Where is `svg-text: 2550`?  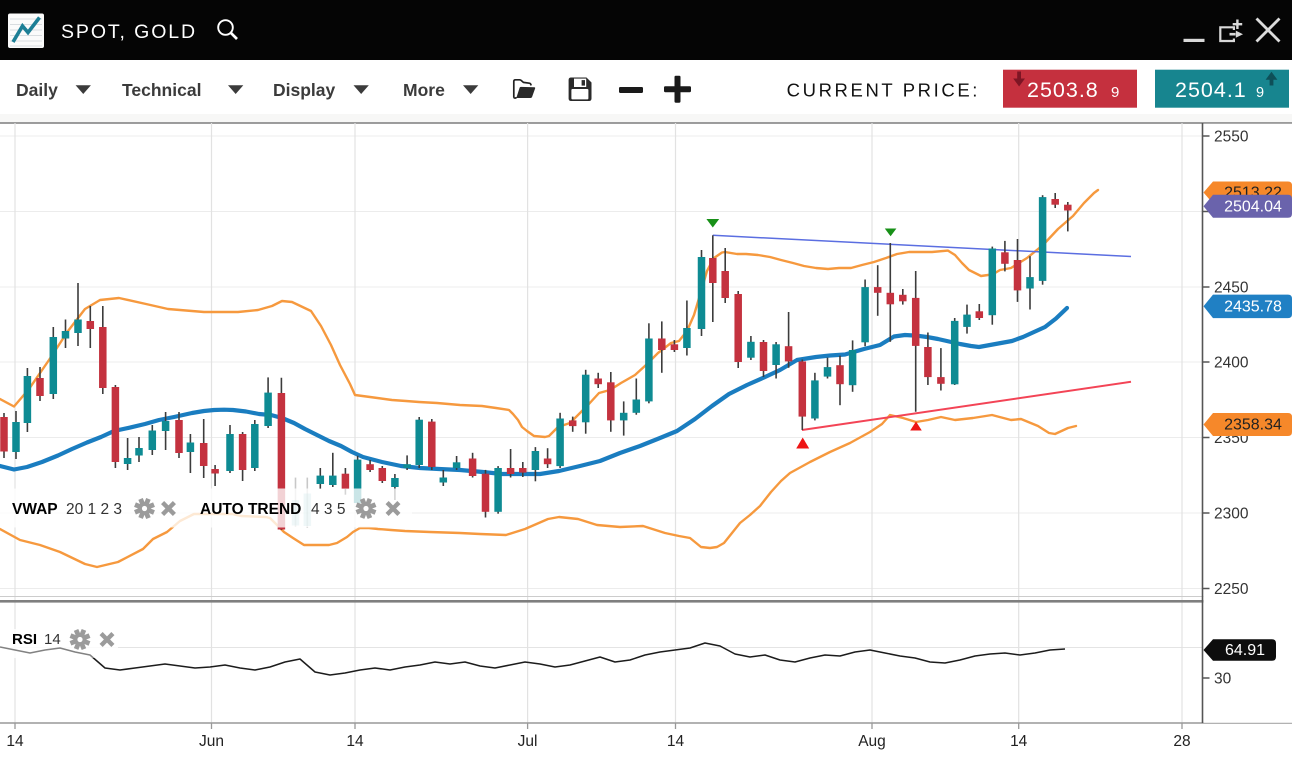
svg-text: 2550 is located at coordinates (1231, 137).